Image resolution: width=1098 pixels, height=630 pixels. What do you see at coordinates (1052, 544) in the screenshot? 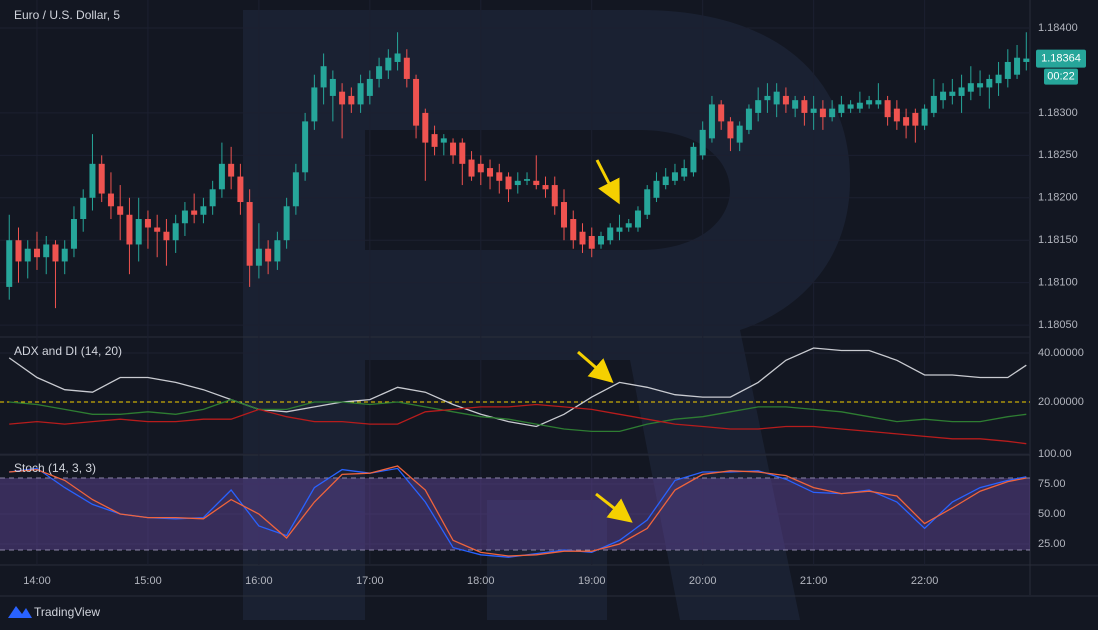
I see `y-tick-label: 25.00` at bounding box center [1052, 544].